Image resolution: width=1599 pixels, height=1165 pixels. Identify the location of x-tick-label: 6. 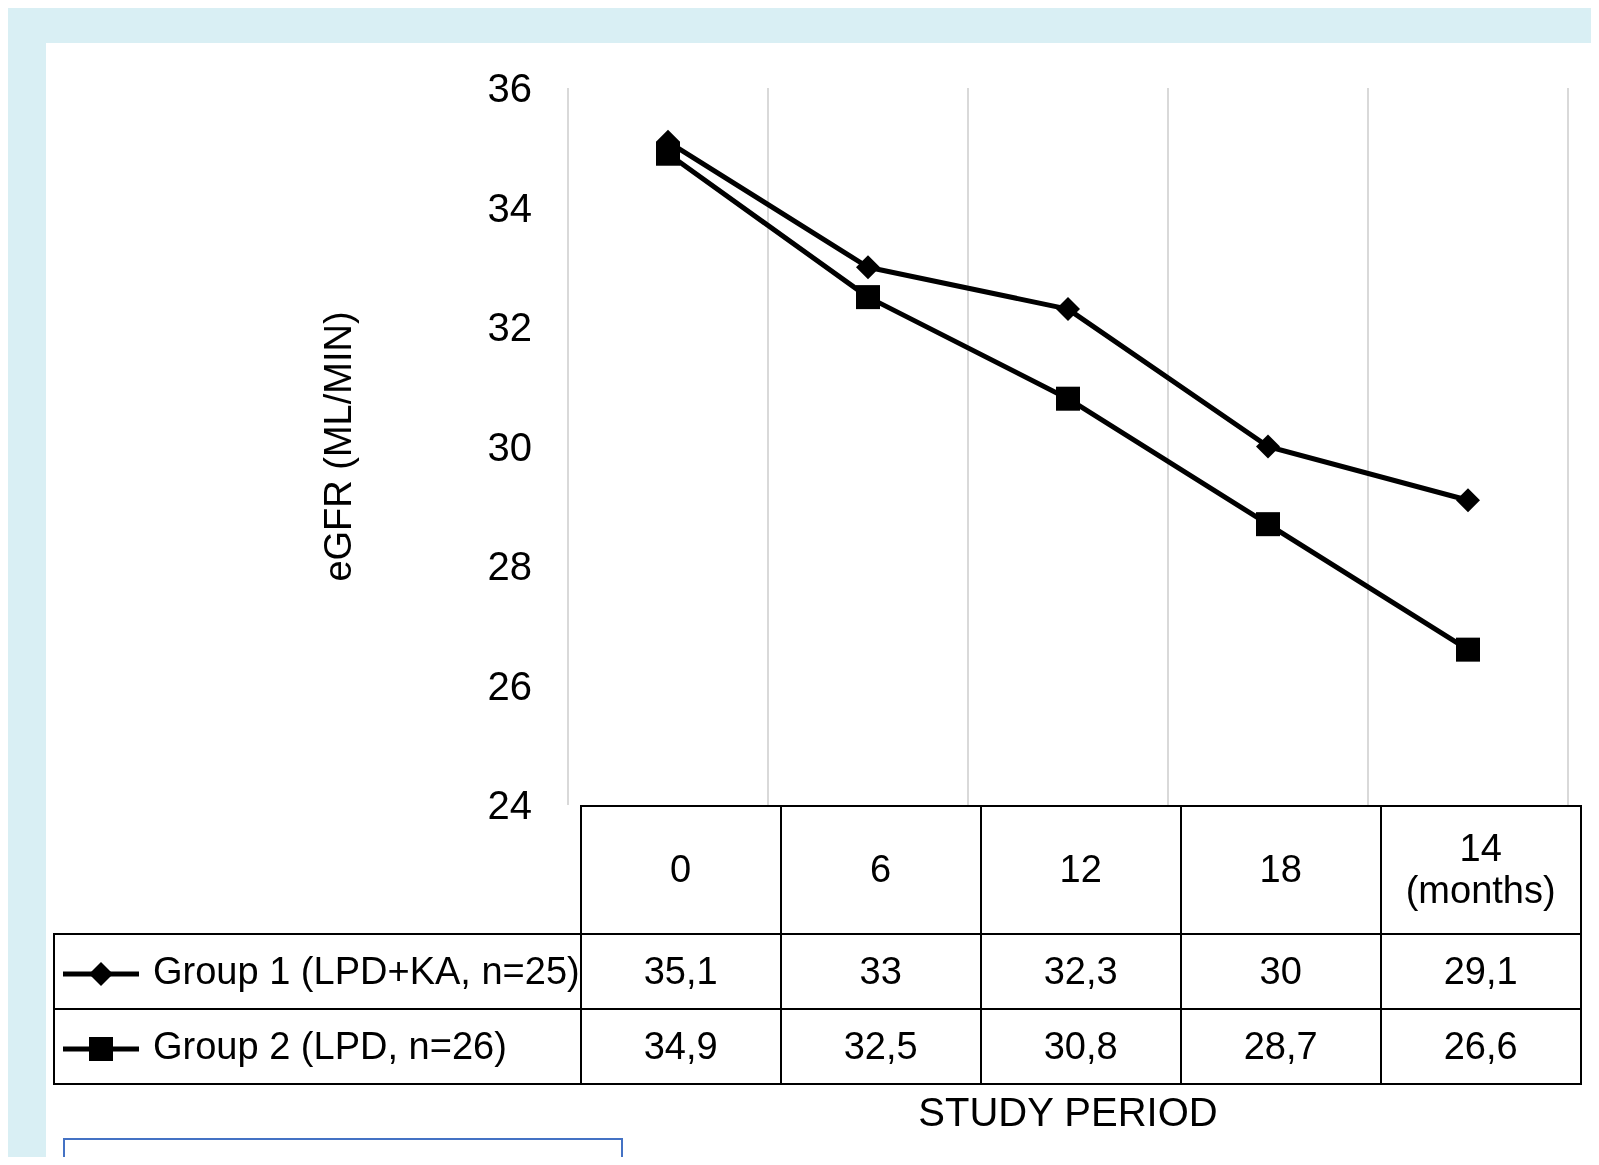
(880, 870).